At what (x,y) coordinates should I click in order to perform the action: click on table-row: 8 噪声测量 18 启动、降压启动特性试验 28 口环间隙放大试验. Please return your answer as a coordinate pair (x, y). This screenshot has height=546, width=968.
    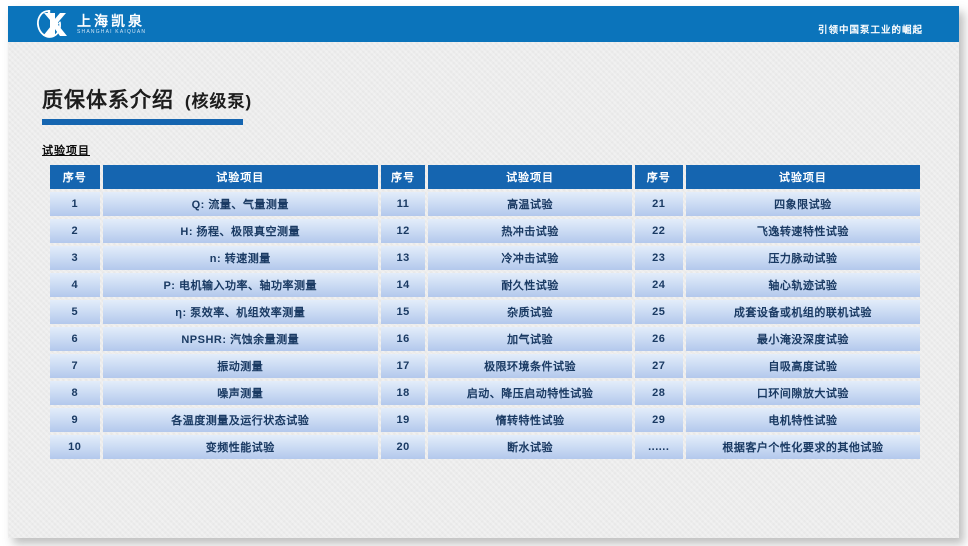
    Looking at the image, I should click on (485, 393).